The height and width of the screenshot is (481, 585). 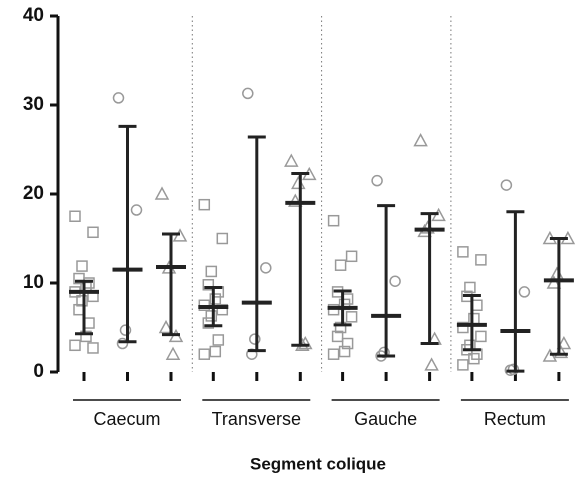 What do you see at coordinates (318, 463) in the screenshot?
I see `x-axis-title: Segment colique` at bounding box center [318, 463].